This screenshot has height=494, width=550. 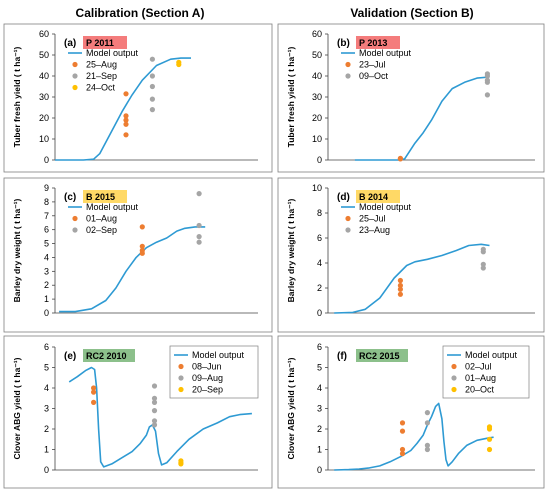 What do you see at coordinates (207, 367) in the screenshot?
I see `legend-label: 08–Jun` at bounding box center [207, 367].